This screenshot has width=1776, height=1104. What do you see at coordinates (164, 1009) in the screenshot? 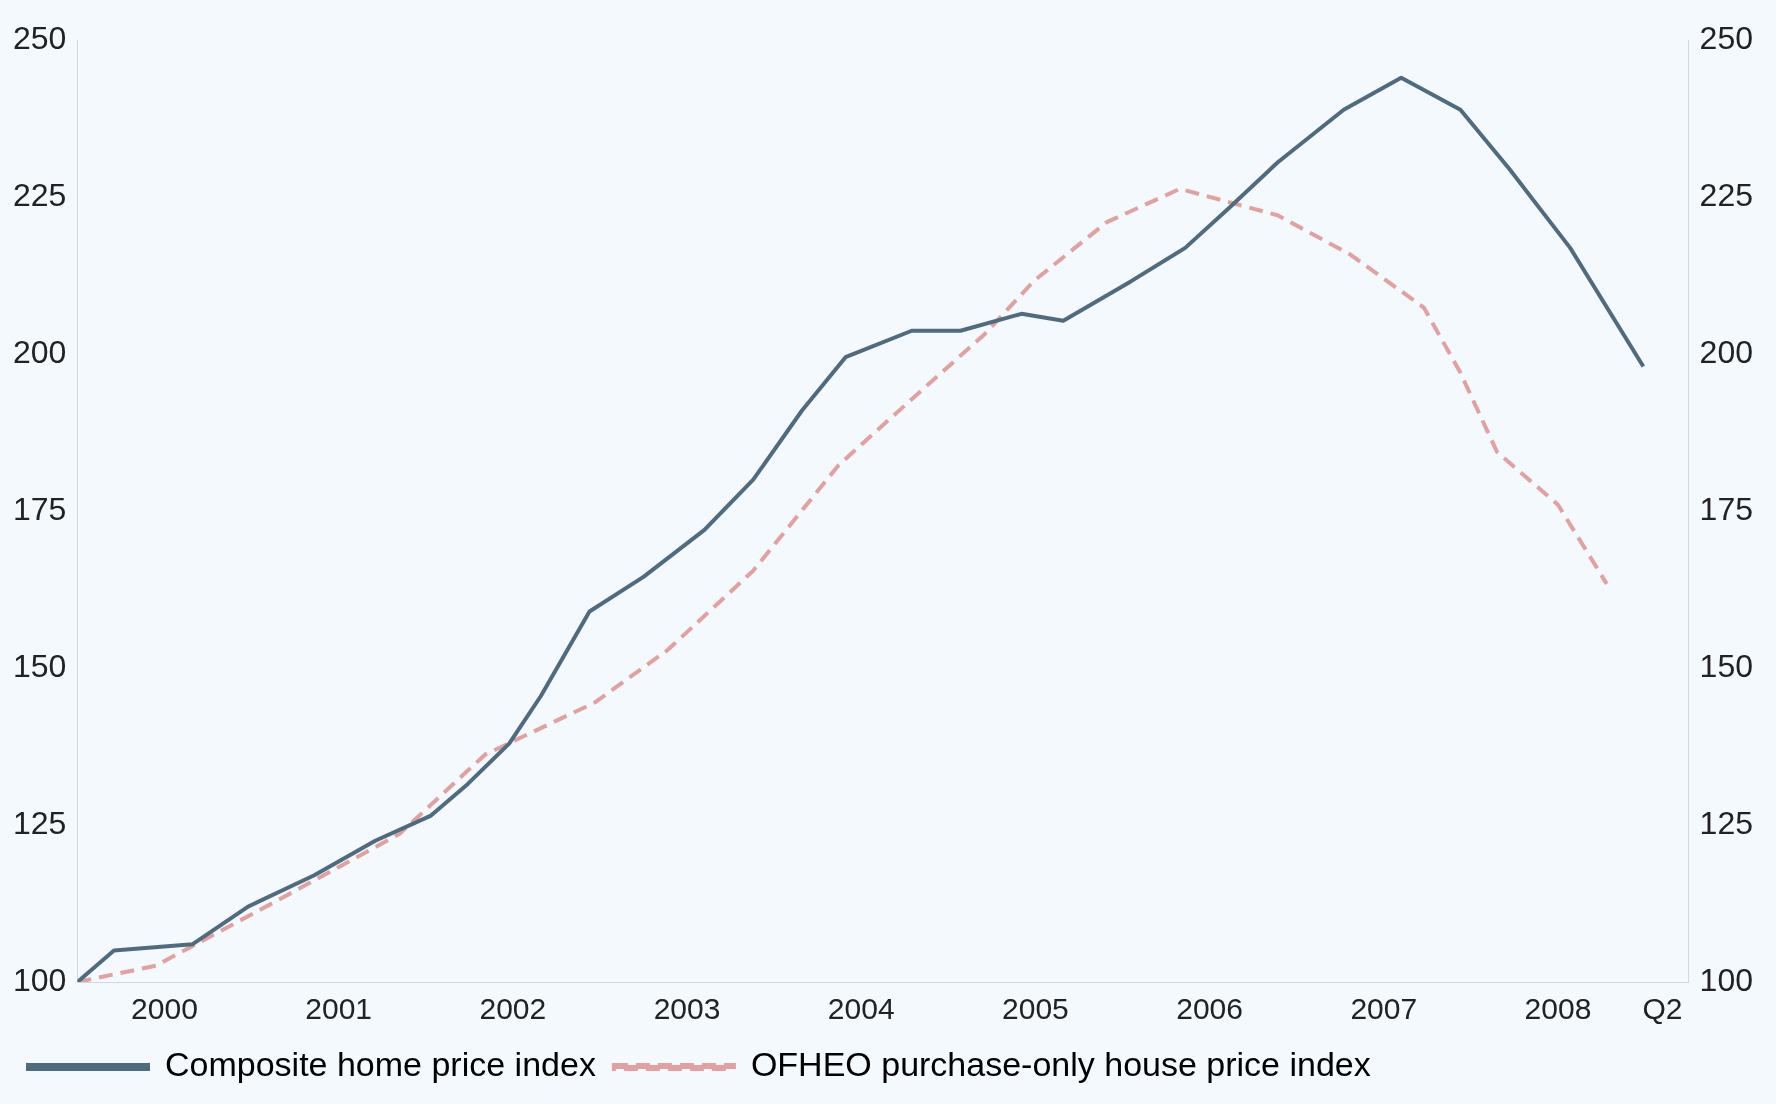
I see `x-tick-label: 2000` at bounding box center [164, 1009].